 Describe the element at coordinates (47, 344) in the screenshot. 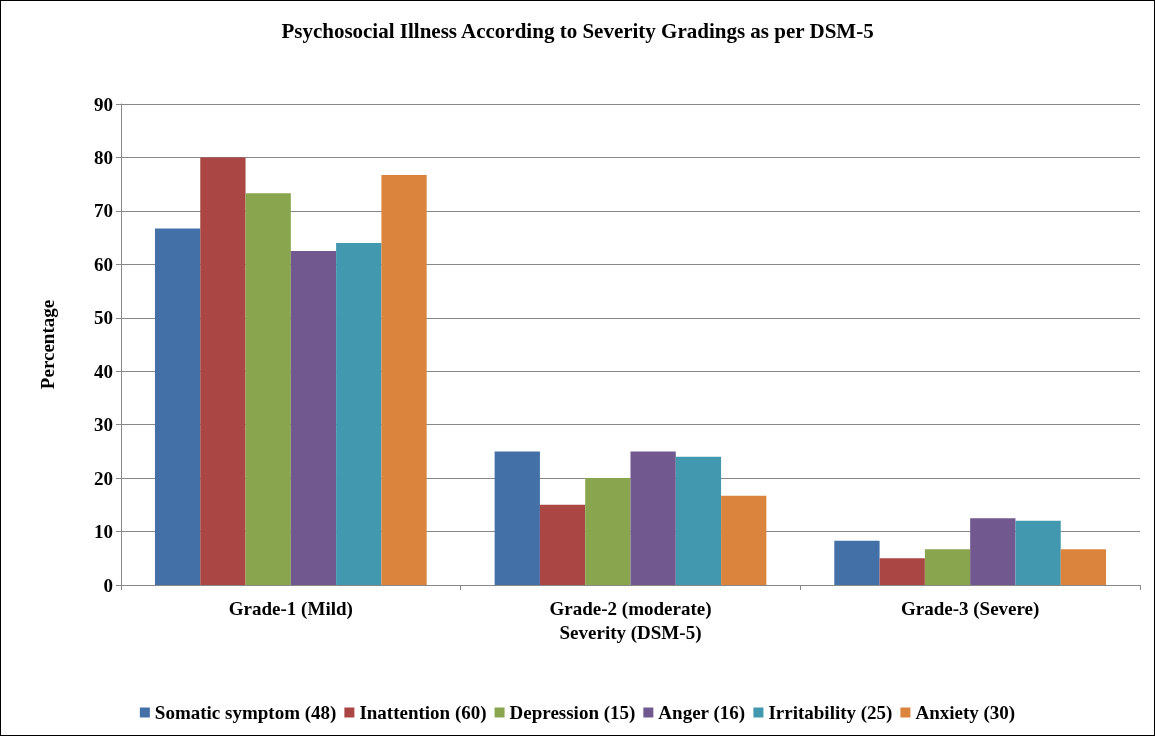

I see `y-axis-title: Percentage` at that location.